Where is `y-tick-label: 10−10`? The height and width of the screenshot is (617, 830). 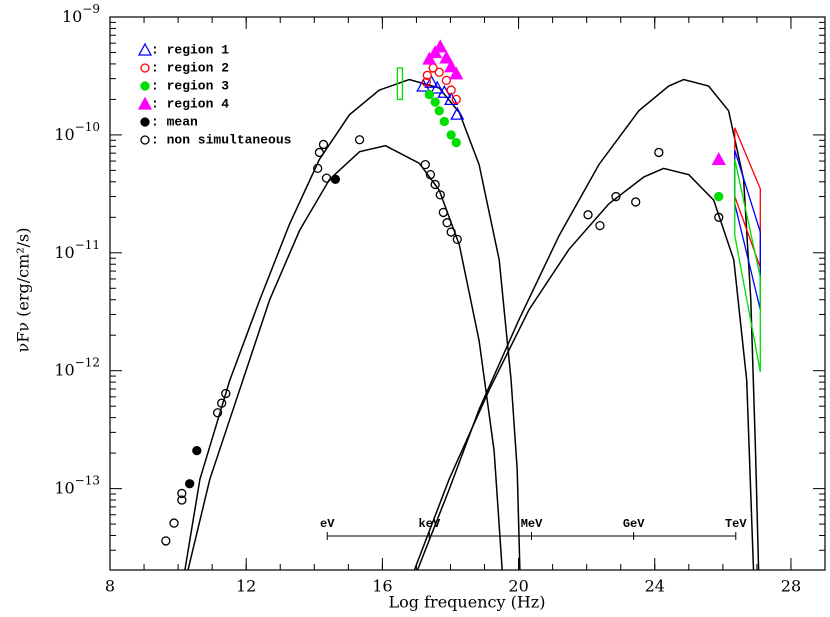 y-tick-label: 10−10 is located at coordinates (77, 131).